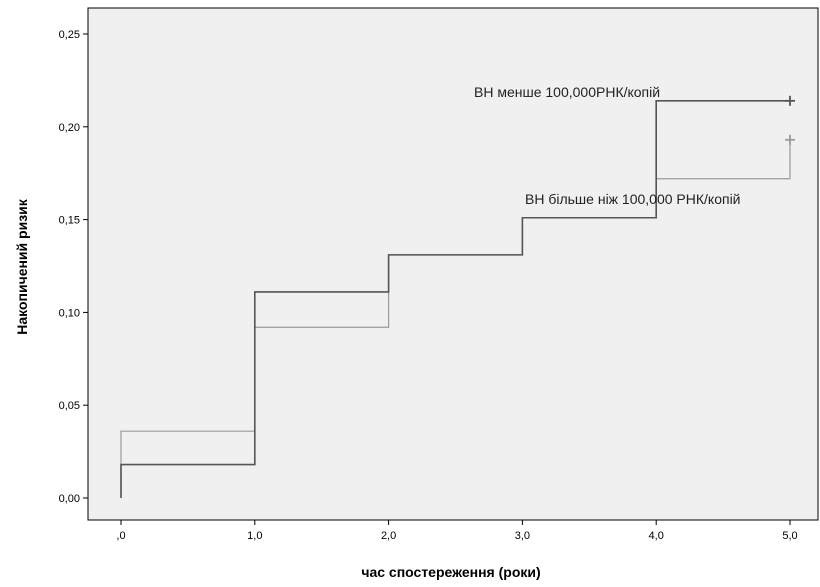  I want to click on x-tick-label: ,0, so click(120, 536).